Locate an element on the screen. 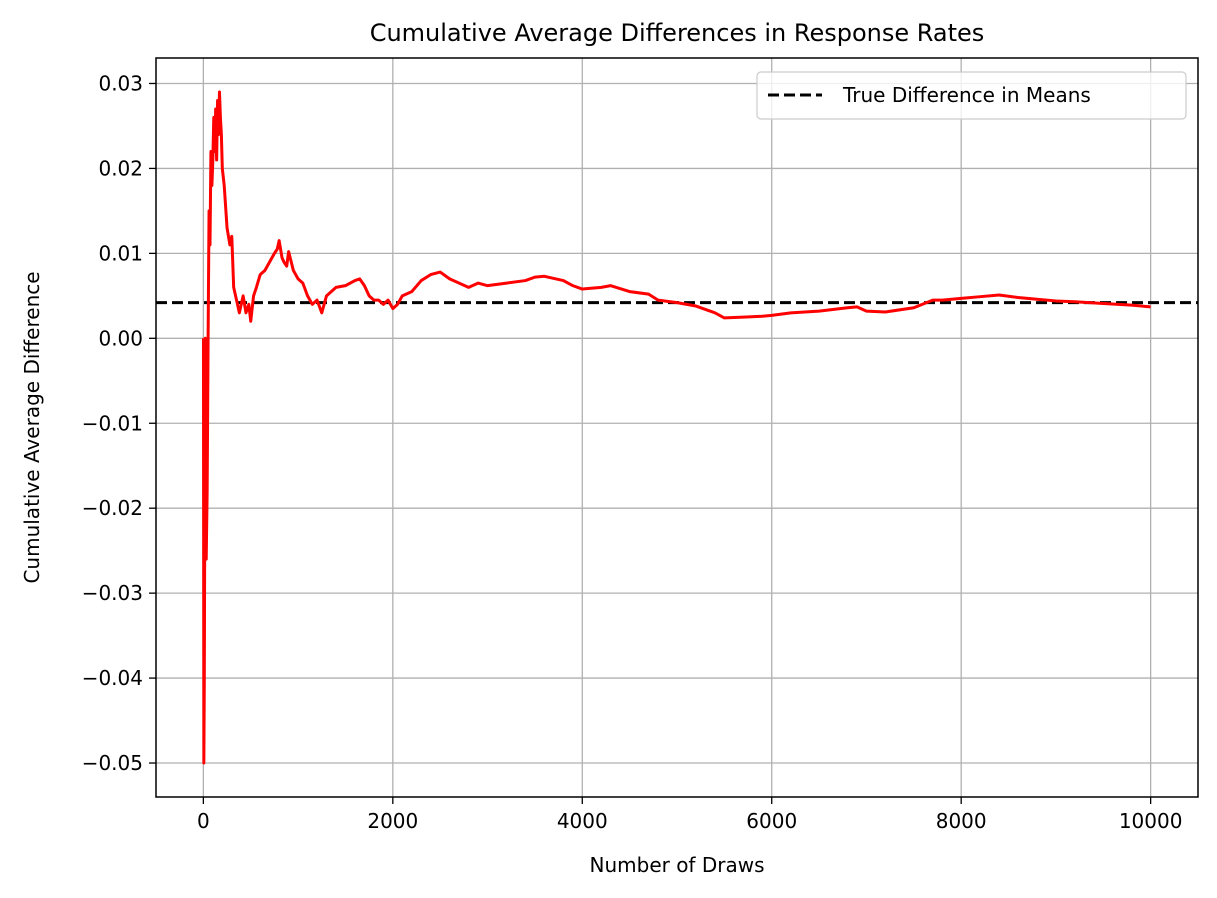 This screenshot has width=1217, height=898. x-tick-label: 2000 is located at coordinates (392, 821).